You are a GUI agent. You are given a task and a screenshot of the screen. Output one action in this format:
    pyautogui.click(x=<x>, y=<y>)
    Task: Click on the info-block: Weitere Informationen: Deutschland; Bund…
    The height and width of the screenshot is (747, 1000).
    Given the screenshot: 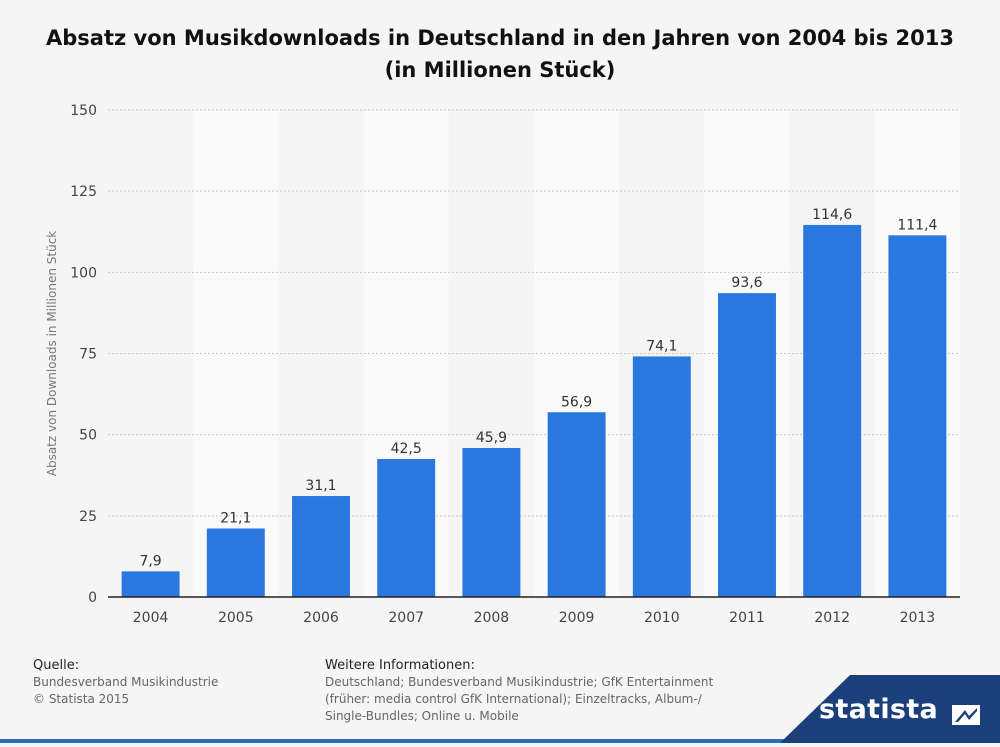 What is the action you would take?
    pyautogui.click(x=525, y=691)
    